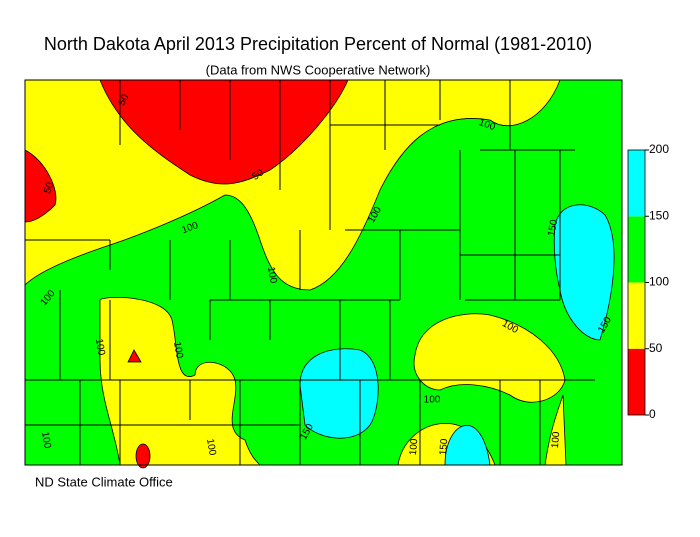  Describe the element at coordinates (659, 215) in the screenshot. I see `legend-tick-label: 150` at that location.